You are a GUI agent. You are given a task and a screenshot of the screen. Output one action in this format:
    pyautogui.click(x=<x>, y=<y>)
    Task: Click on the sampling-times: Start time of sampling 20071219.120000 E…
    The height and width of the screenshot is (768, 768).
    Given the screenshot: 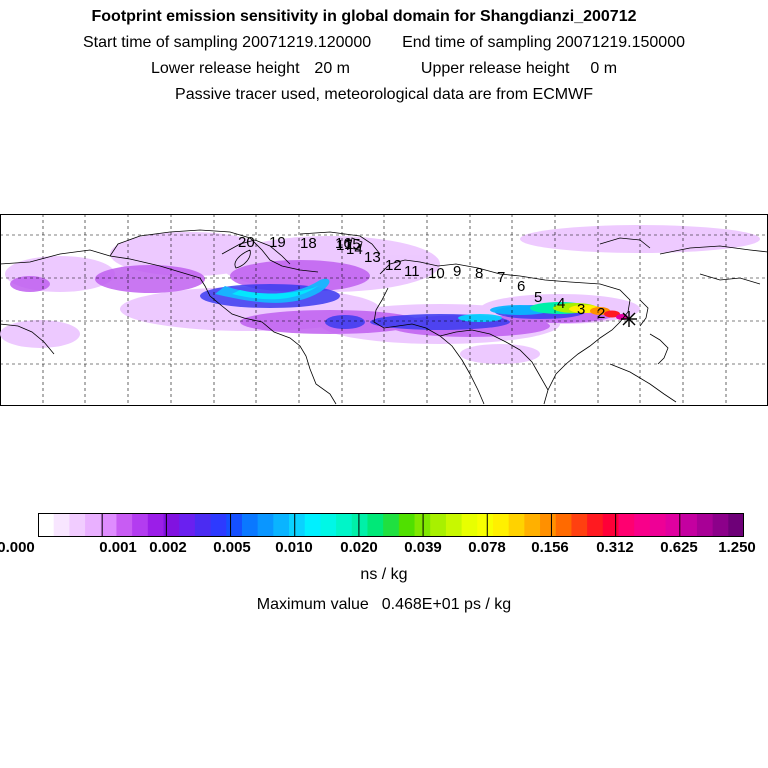 What is the action you would take?
    pyautogui.click(x=384, y=43)
    